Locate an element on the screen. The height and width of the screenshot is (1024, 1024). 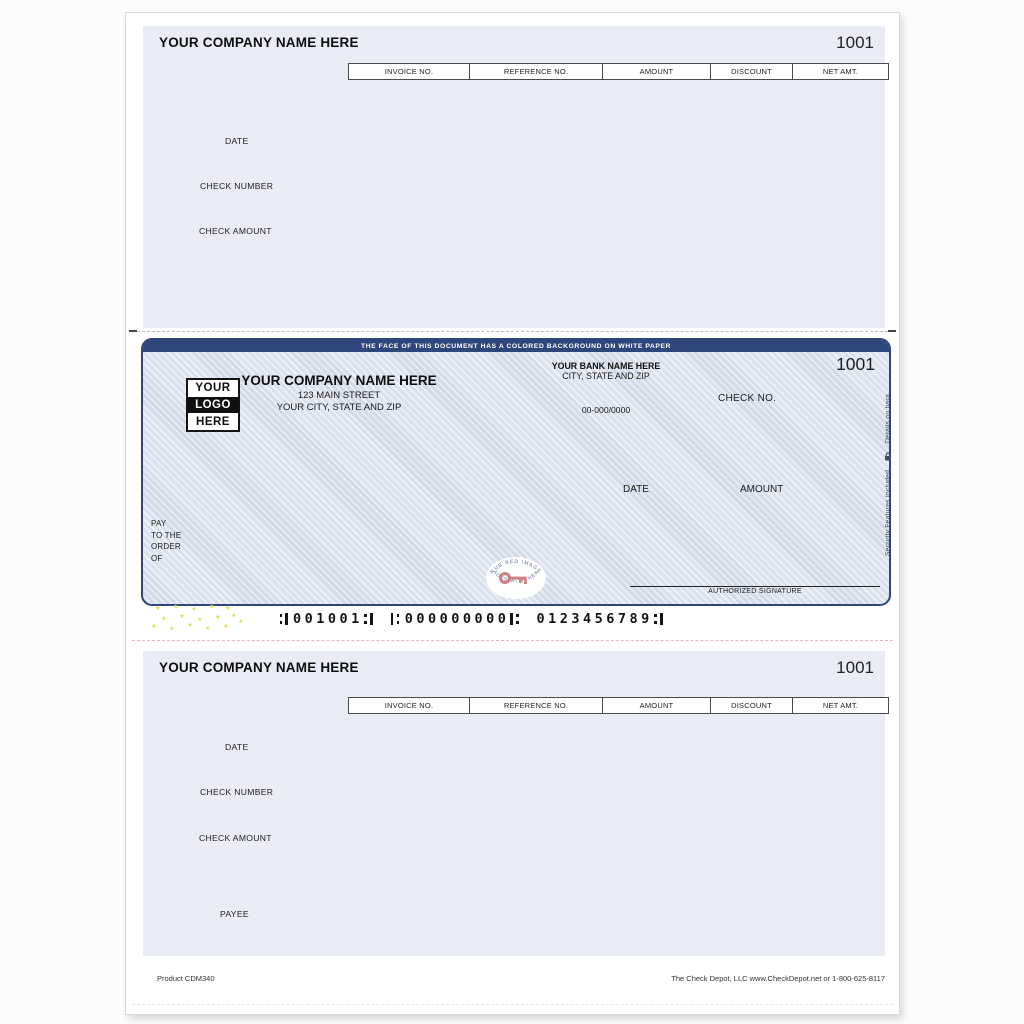
signature-line is located at coordinates (755, 586).